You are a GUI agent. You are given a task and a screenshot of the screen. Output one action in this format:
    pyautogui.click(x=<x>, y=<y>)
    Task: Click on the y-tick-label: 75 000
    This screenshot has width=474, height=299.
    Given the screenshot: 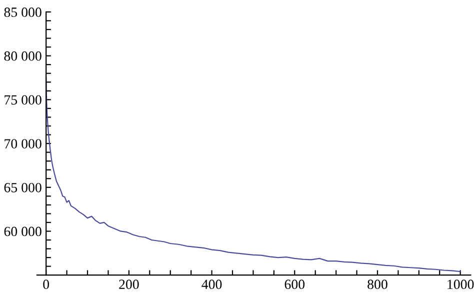 What is the action you would take?
    pyautogui.click(x=23, y=100)
    